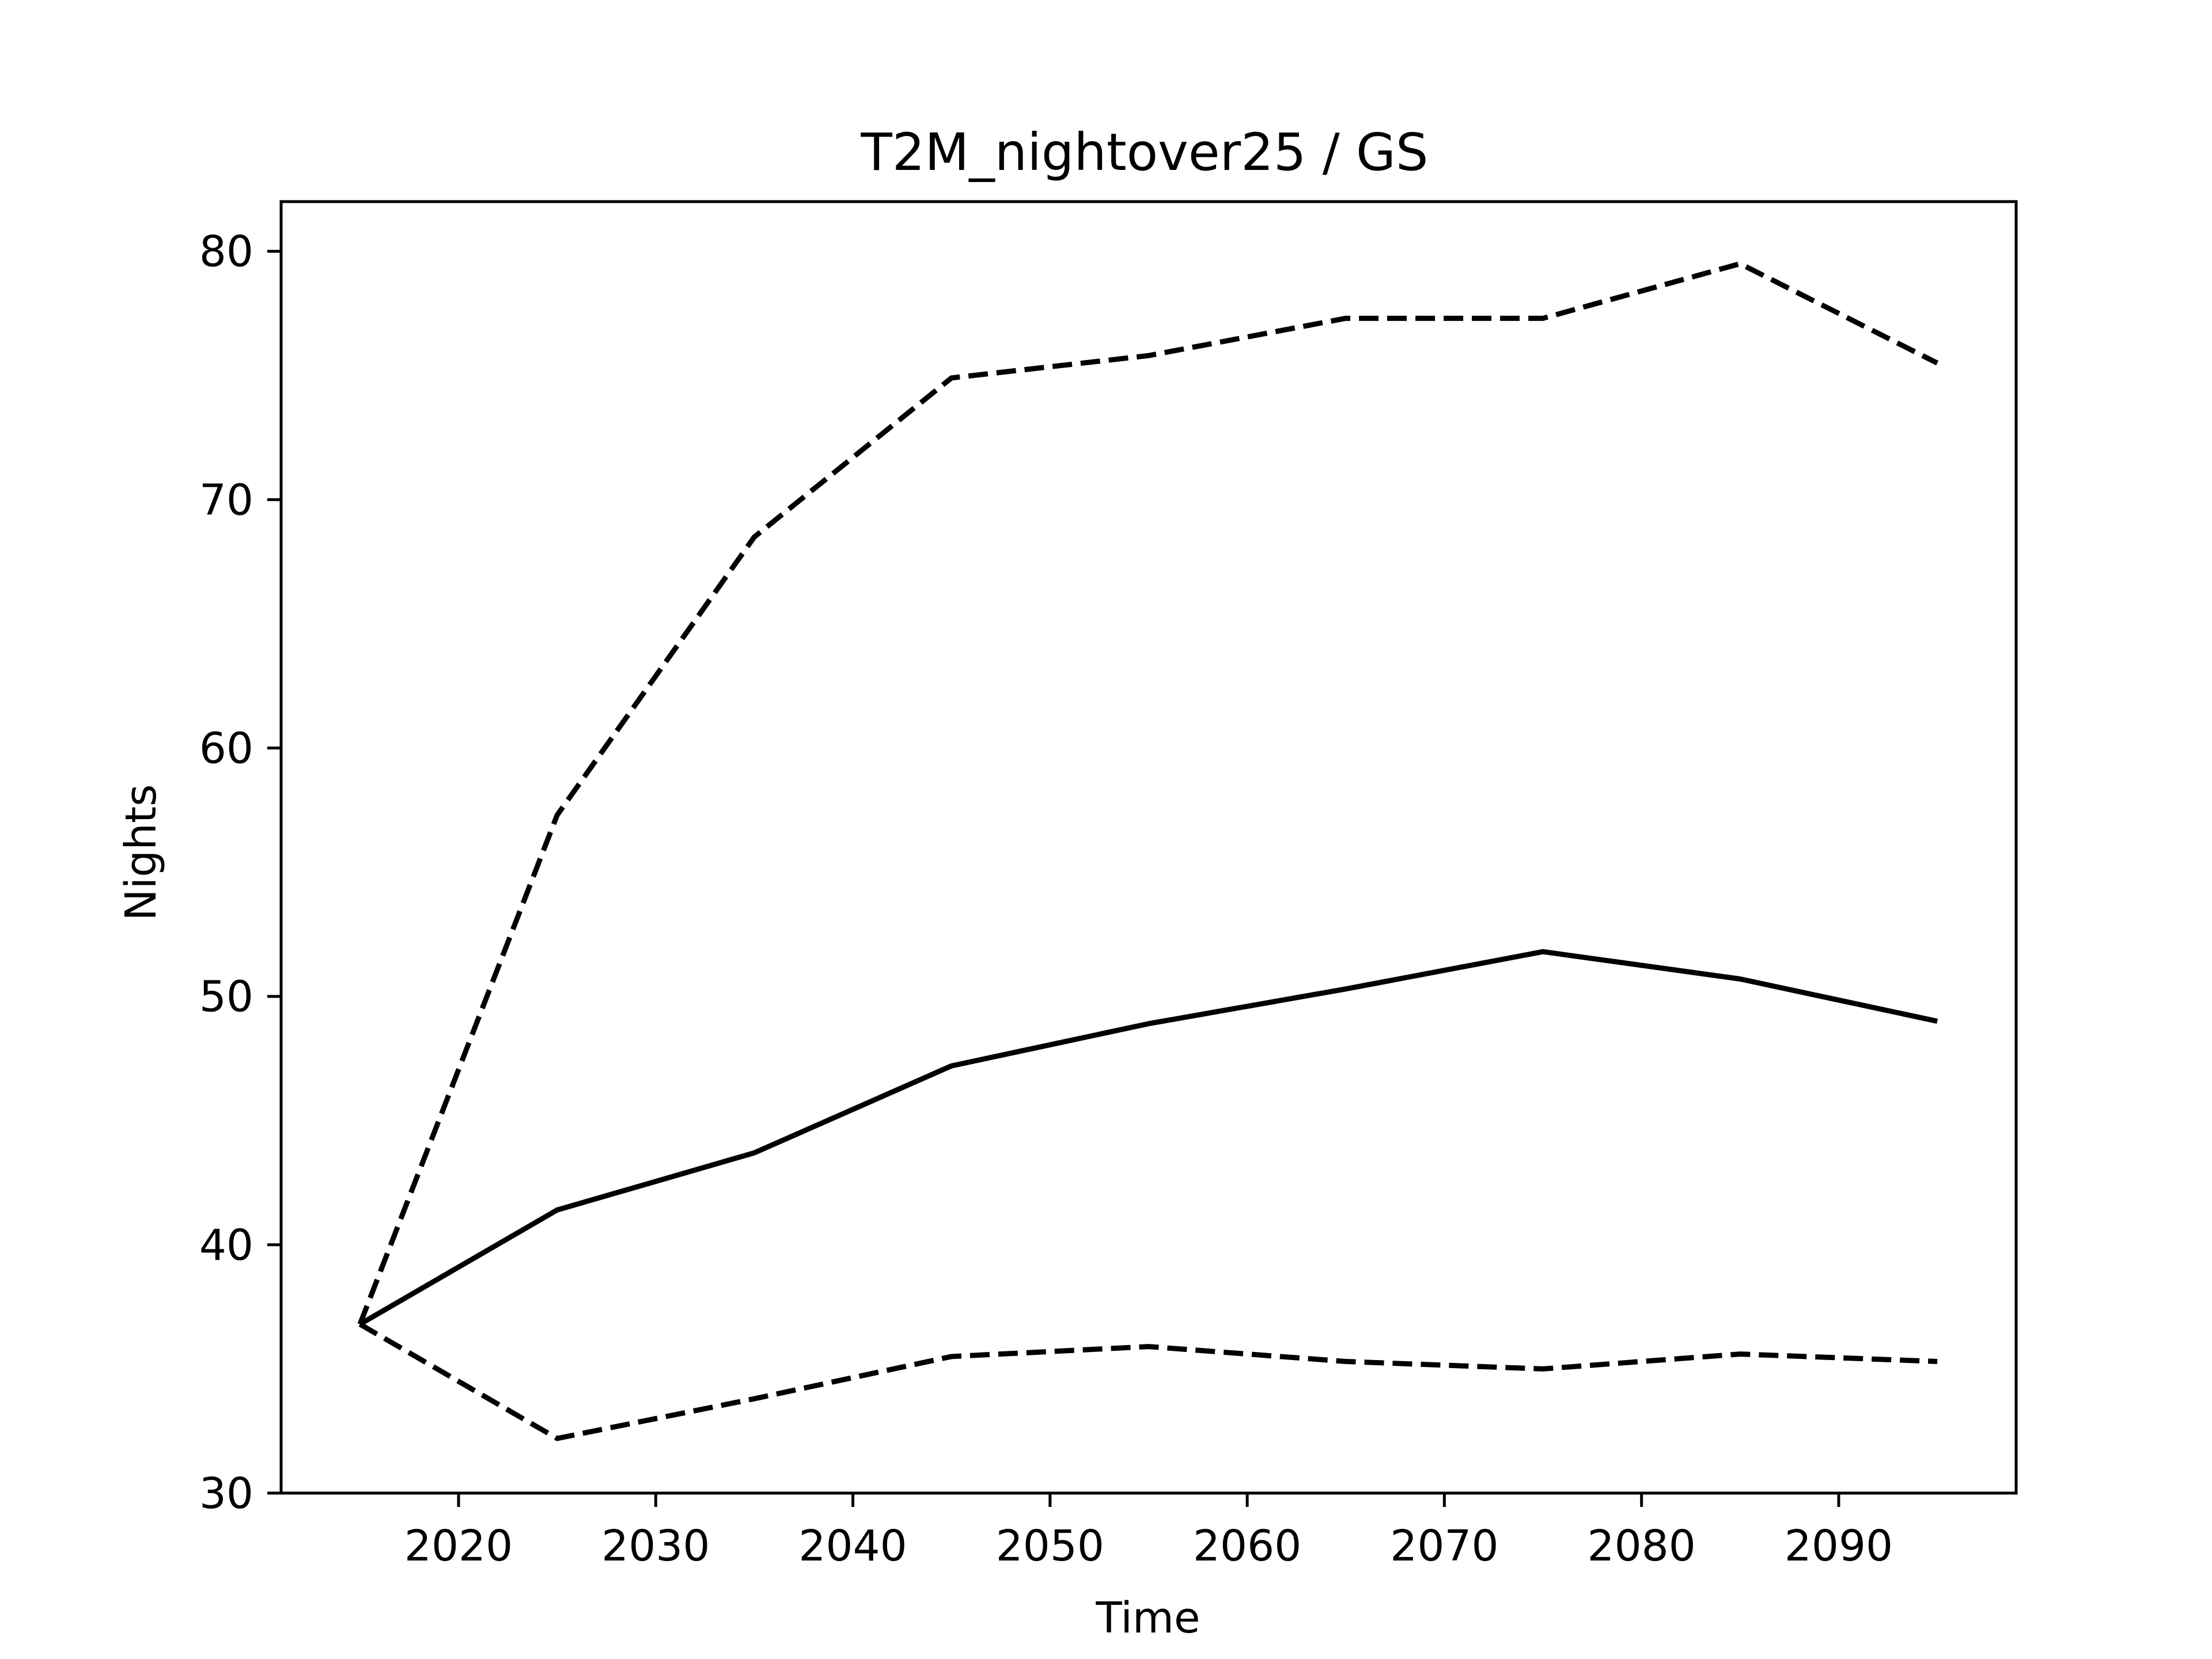 The width and height of the screenshot is (2212, 1659). What do you see at coordinates (226, 1245) in the screenshot?
I see `y-tick-label: 40` at bounding box center [226, 1245].